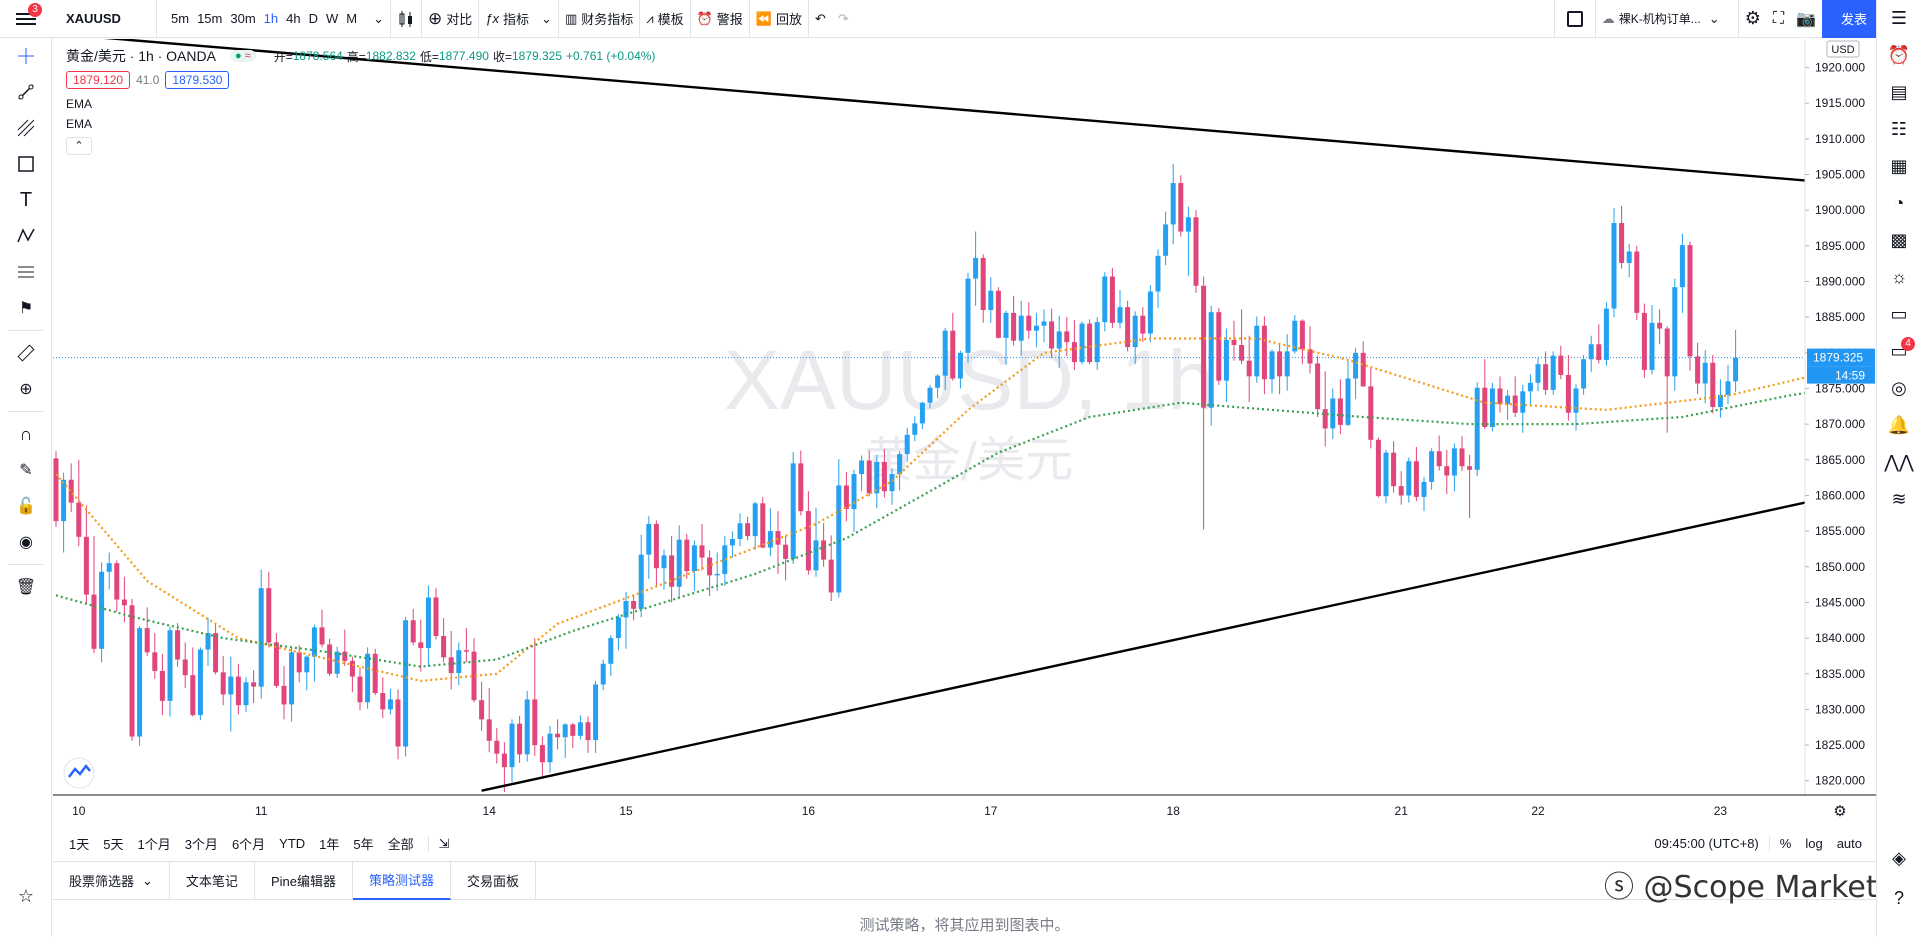 The image size is (1920, 937). What do you see at coordinates (26, 434) in the screenshot?
I see `magnet-tool: ∩` at bounding box center [26, 434].